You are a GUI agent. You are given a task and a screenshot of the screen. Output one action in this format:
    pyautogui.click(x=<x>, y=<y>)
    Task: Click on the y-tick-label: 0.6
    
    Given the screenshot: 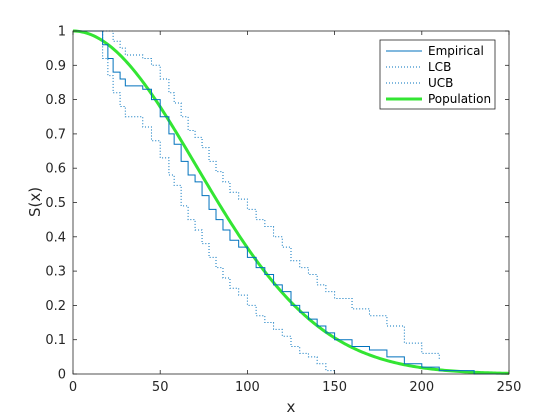 What is the action you would take?
    pyautogui.click(x=55, y=169)
    